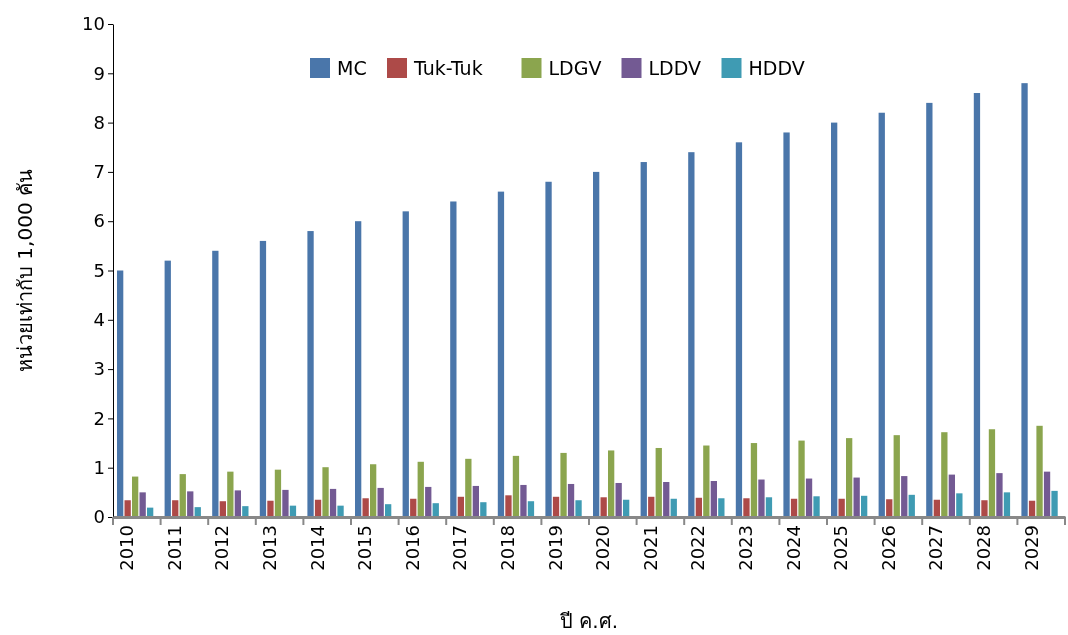 This screenshot has width=1068, height=635. I want to click on x-tick-label: 2021, so click(650, 548).